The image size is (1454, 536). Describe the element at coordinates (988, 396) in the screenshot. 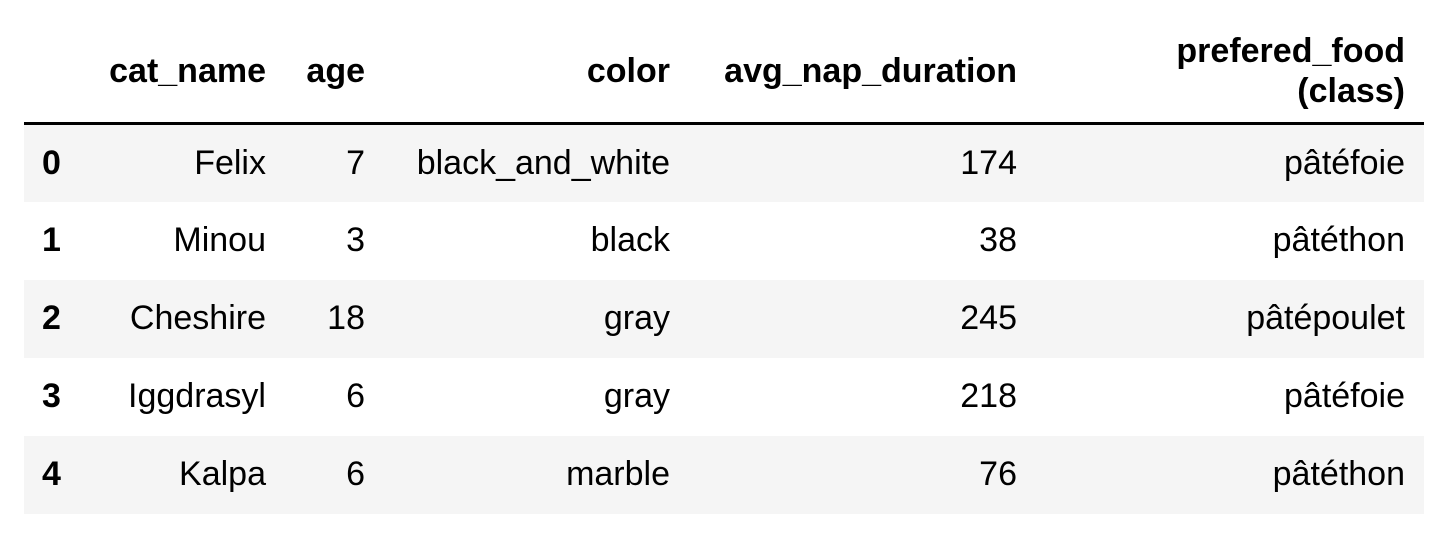

I see `cell-avg-nap-duration: 218` at that location.